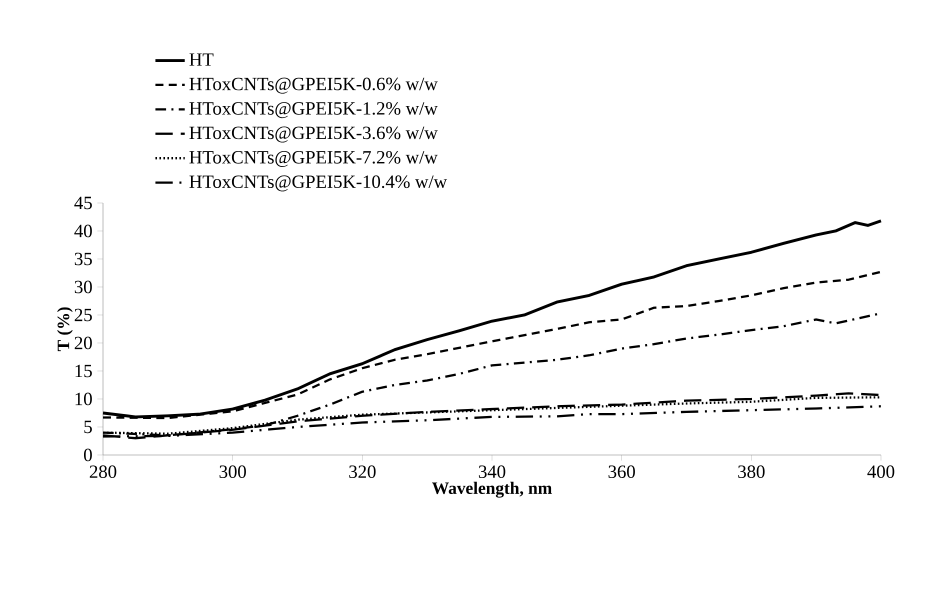 This screenshot has height=589, width=929. What do you see at coordinates (83, 287) in the screenshot?
I see `y-tick-label: 30` at bounding box center [83, 287].